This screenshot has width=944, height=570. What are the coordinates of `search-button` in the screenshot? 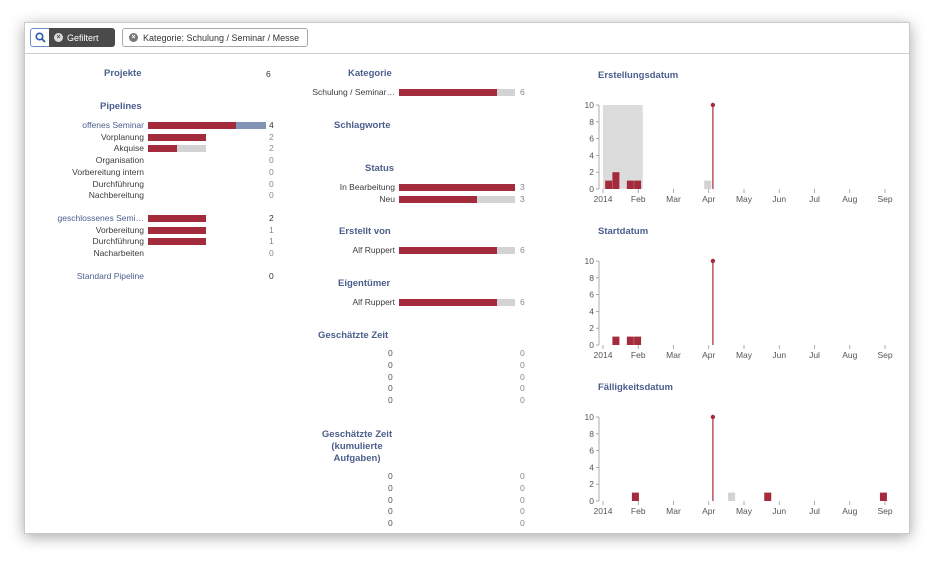 It's located at (40, 37).